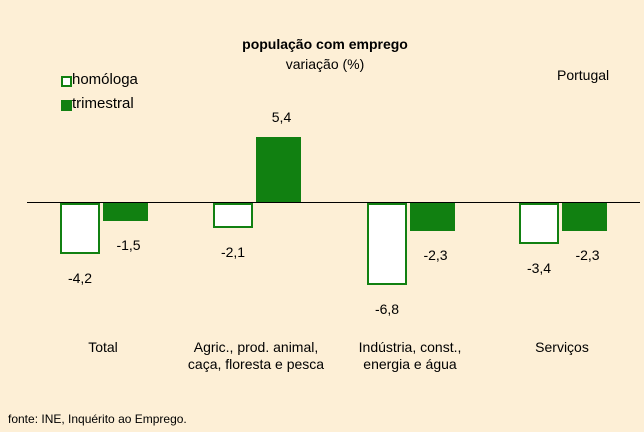  I want to click on chart-title: população com emprego, so click(325, 44).